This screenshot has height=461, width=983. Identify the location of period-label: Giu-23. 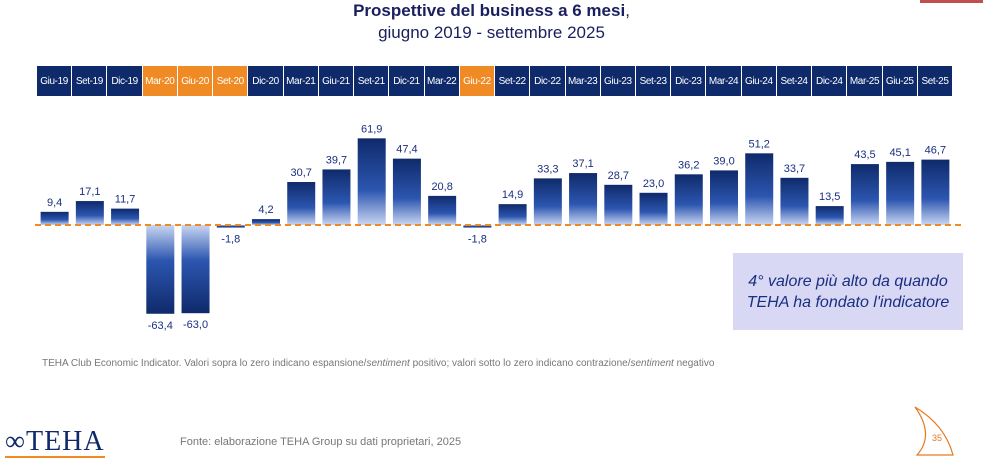
(618, 81).